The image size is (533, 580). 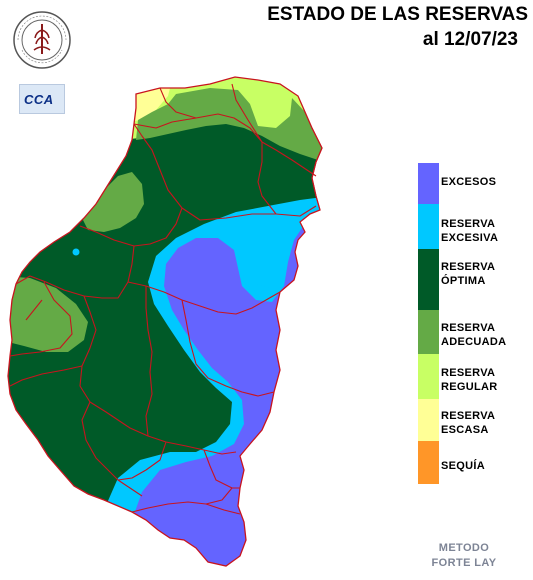 What do you see at coordinates (463, 466) in the screenshot?
I see `legend-label-sequia: SEQUÍA` at bounding box center [463, 466].